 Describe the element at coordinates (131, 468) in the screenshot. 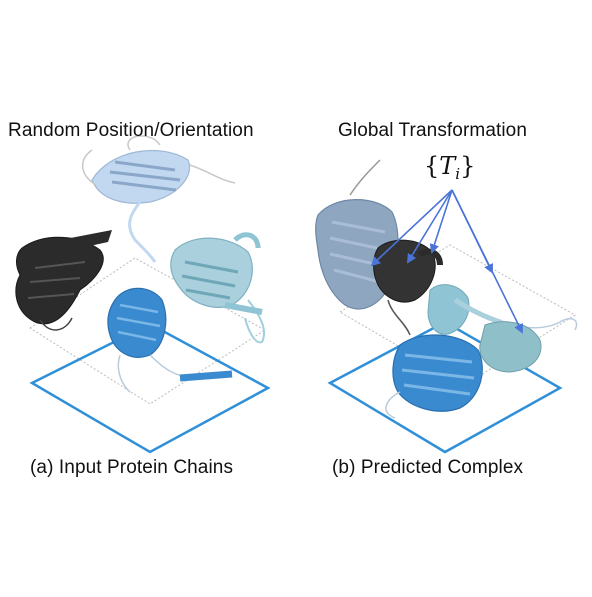

I see `left-bottom-label: (a) Input Protein Chains` at that location.